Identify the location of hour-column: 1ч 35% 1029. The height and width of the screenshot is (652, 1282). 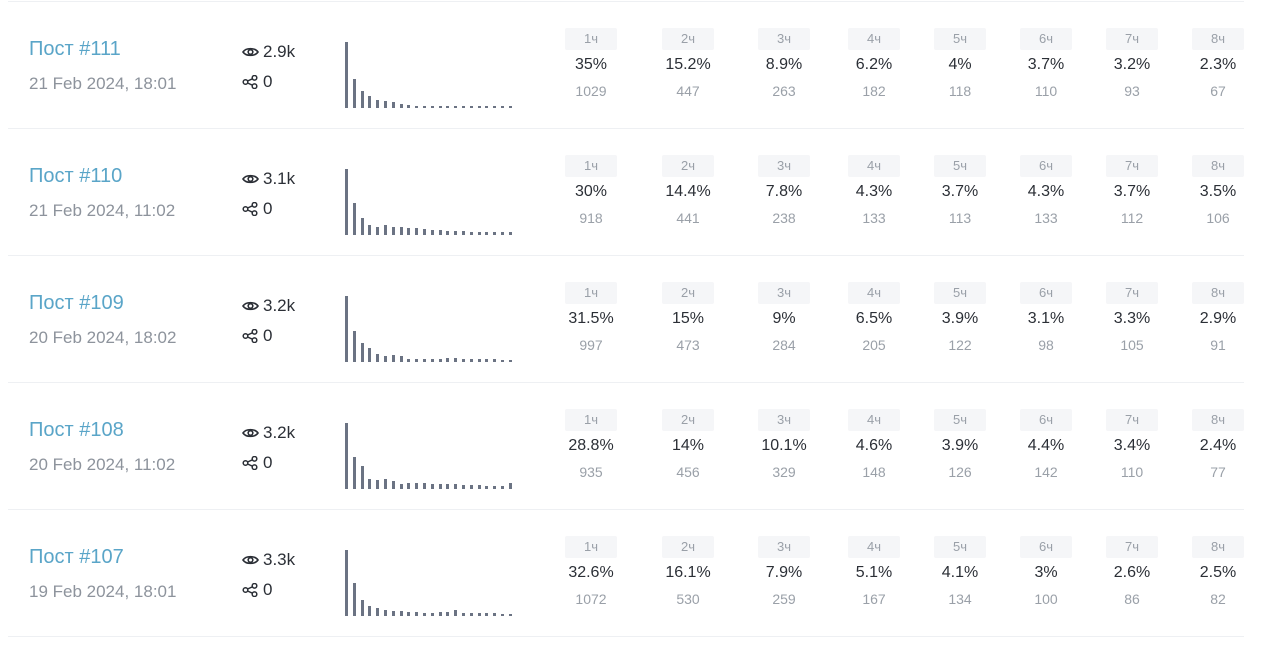
(591, 63).